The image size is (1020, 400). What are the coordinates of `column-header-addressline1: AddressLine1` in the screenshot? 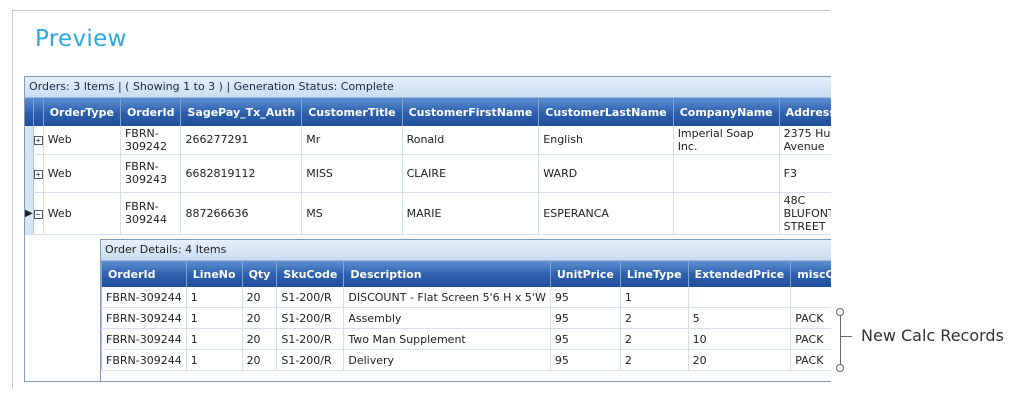 It's located at (805, 112).